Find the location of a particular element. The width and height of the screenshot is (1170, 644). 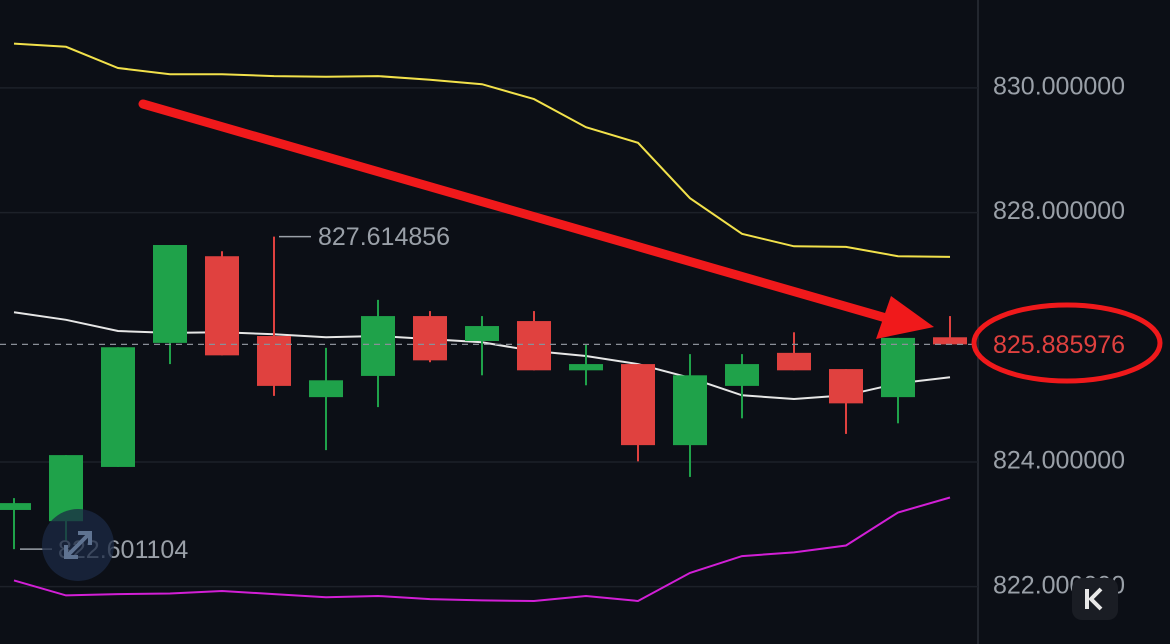

arrow-head is located at coordinates (905, 317).